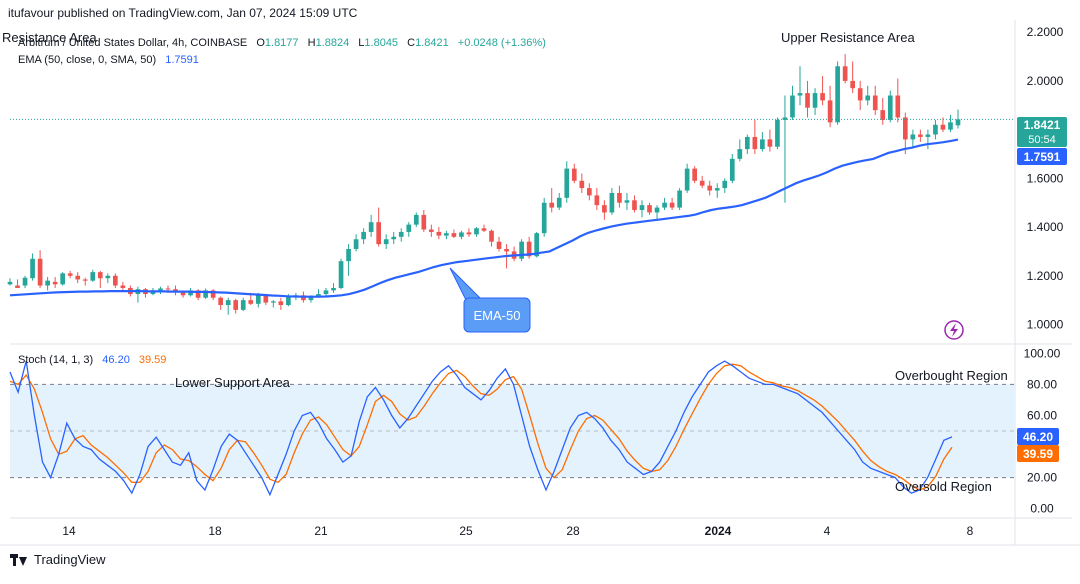 The height and width of the screenshot is (584, 1080). I want to click on lower-support-label: Lower Support Area, so click(233, 382).